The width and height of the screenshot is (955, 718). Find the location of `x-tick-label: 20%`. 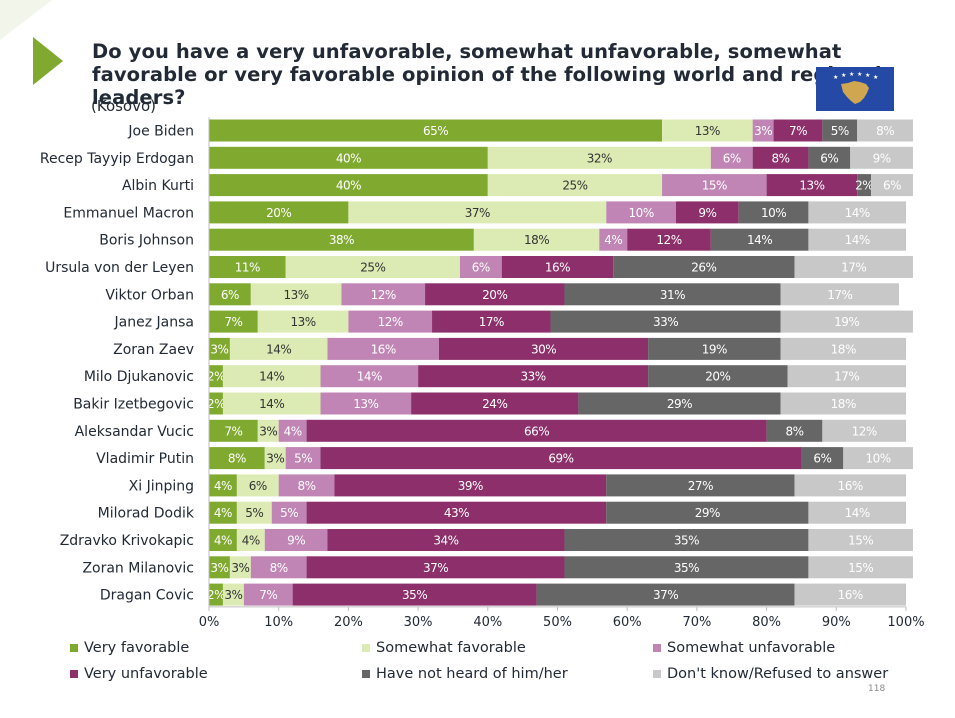

x-tick-label: 20% is located at coordinates (348, 622).